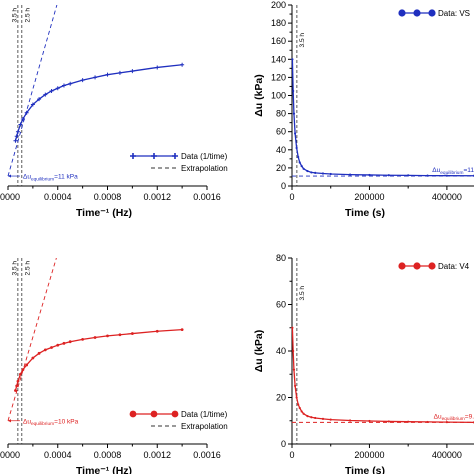 This screenshot has width=474, height=474. Describe the element at coordinates (447, 197) in the screenshot. I see `x-tick-label: 400000` at that location.